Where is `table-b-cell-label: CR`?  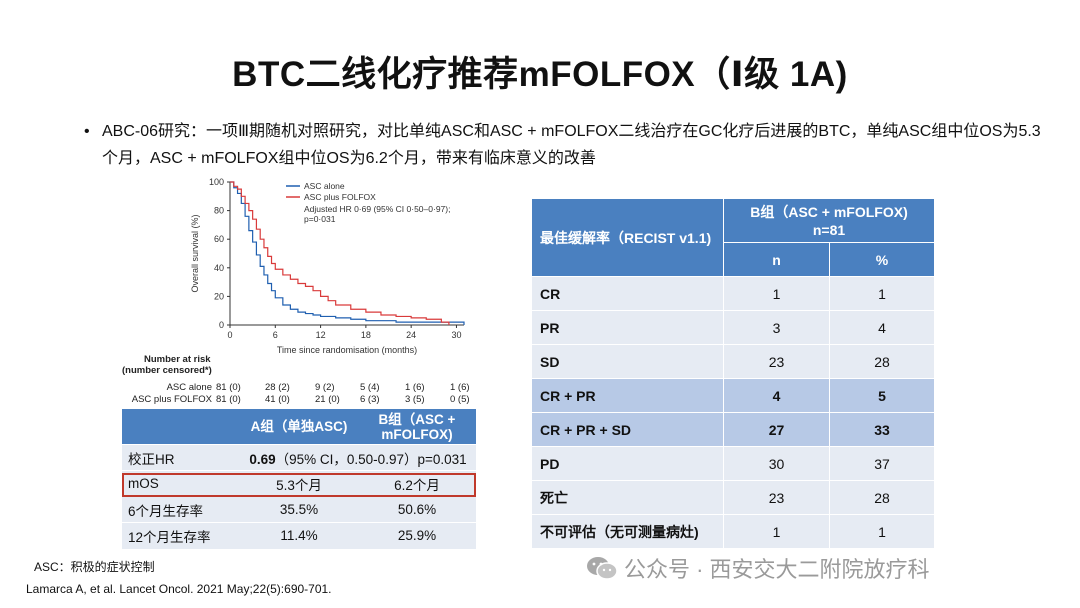
table-b-cell-label: CR is located at coordinates (627, 293).